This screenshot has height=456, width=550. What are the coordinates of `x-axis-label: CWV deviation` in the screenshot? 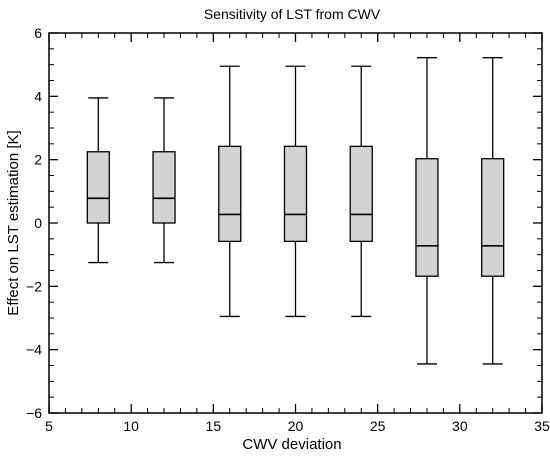 It's located at (291, 444).